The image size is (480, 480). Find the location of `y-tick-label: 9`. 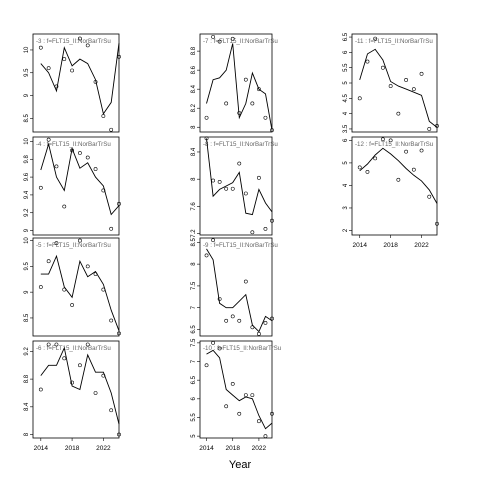

y-tick-label: 9 is located at coordinates (27, 95).